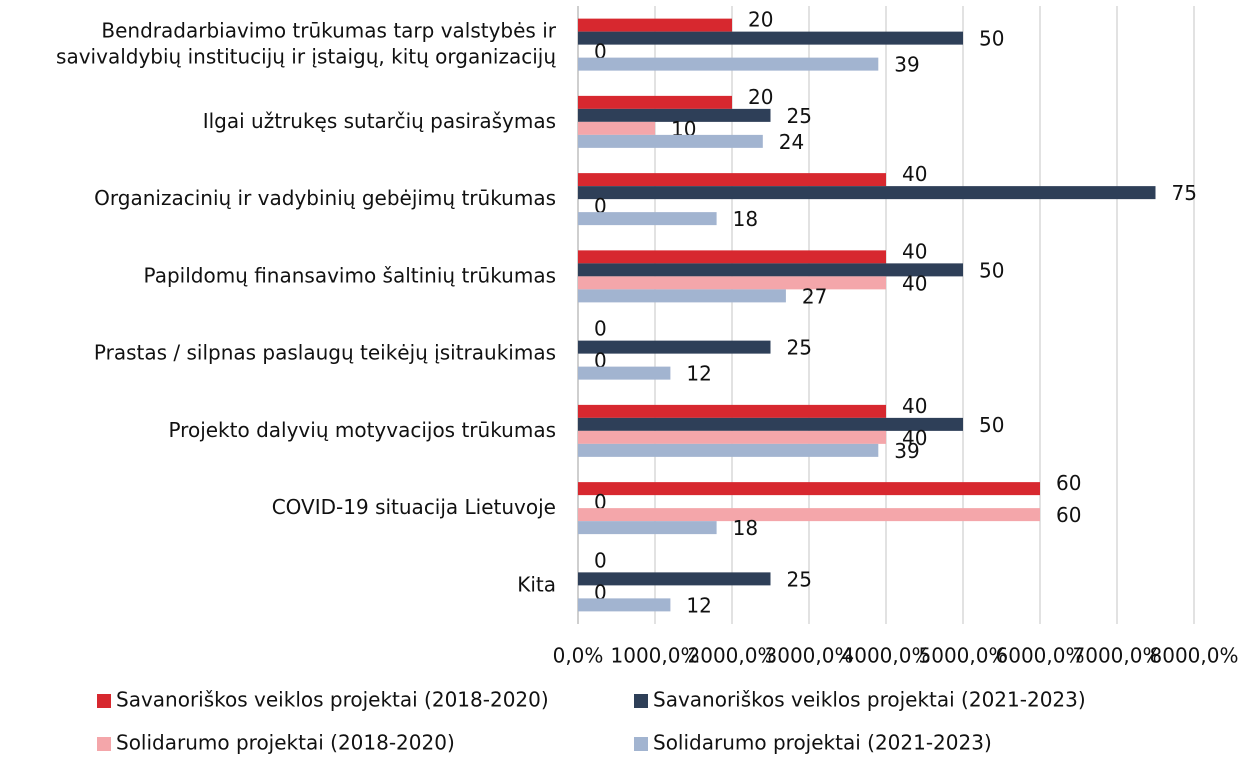 This screenshot has width=1256, height=764. Describe the element at coordinates (822, 743) in the screenshot. I see `legend-label: Solidarumo projektai (2021-2023)` at that location.